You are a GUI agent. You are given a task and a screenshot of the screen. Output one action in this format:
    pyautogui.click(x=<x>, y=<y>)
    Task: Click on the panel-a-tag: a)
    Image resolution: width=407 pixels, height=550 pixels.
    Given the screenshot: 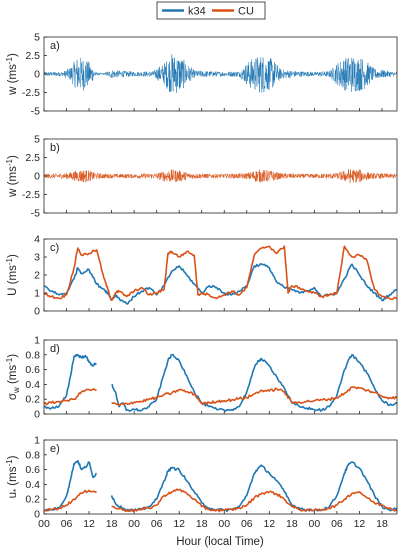 What is the action you would take?
    pyautogui.click(x=55, y=46)
    